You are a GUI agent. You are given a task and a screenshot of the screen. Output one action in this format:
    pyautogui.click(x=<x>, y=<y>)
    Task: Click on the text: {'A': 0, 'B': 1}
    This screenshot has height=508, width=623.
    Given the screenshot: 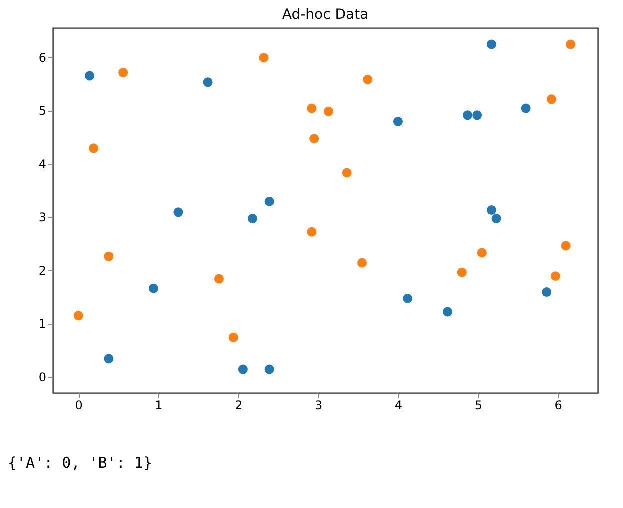 What is the action you would take?
    pyautogui.click(x=80, y=463)
    